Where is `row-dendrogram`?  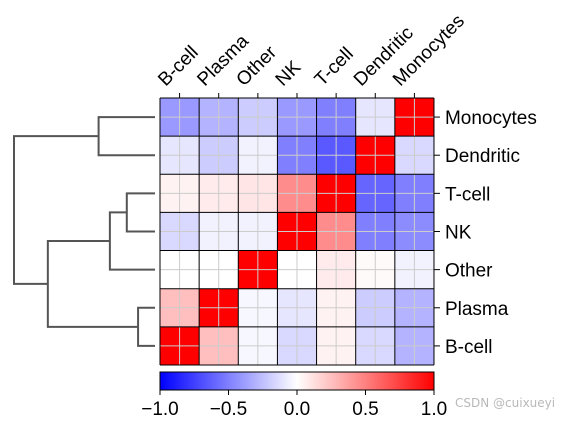 row-dendrogram is located at coordinates (84, 231).